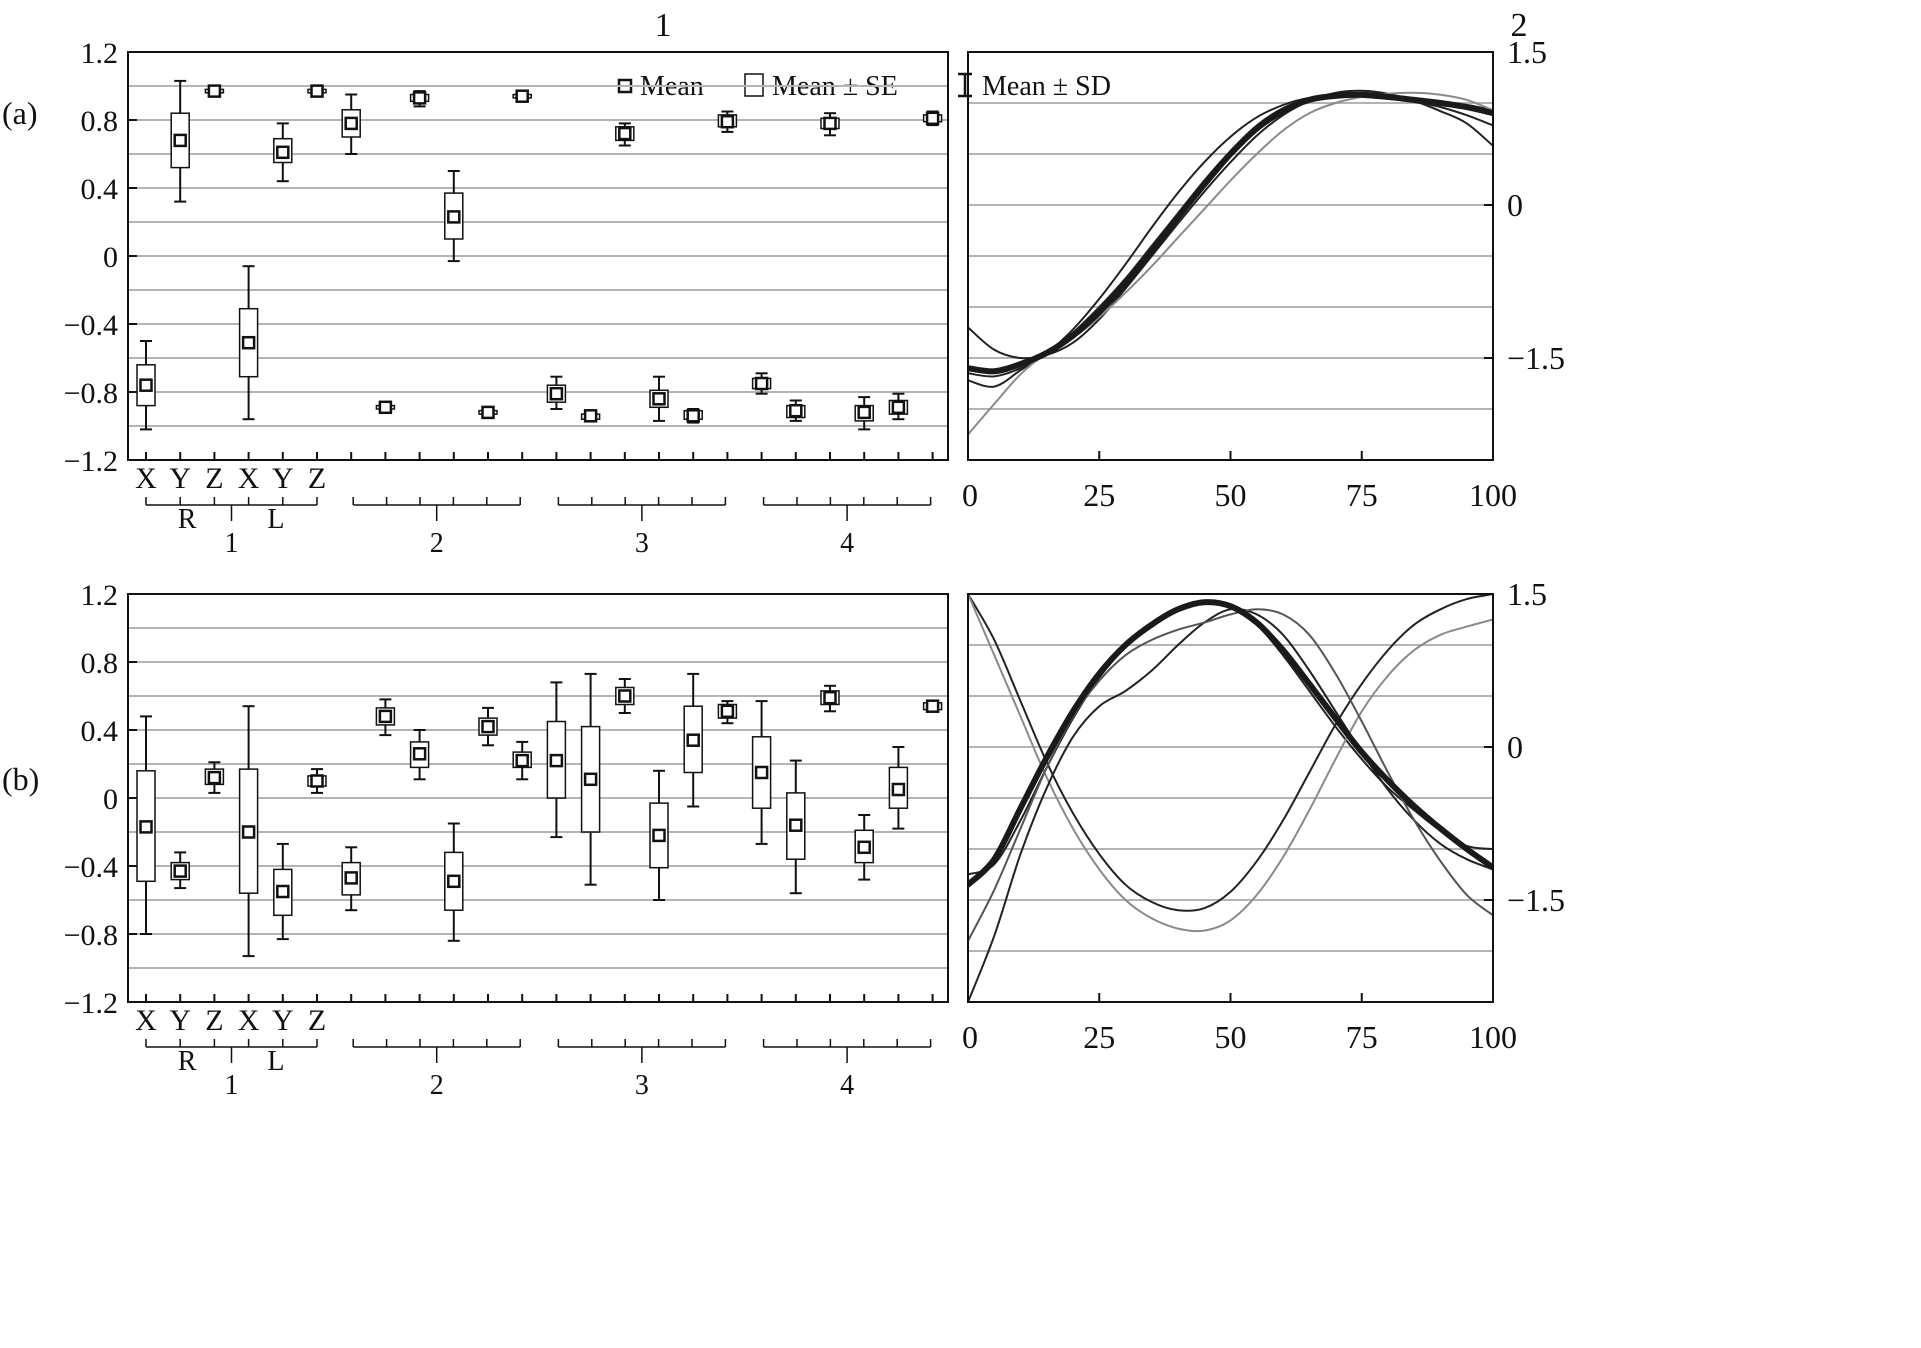 Image resolution: width=1921 pixels, height=1348 pixels. What do you see at coordinates (20, 113) in the screenshot?
I see `row-label-a: (a)` at bounding box center [20, 113].